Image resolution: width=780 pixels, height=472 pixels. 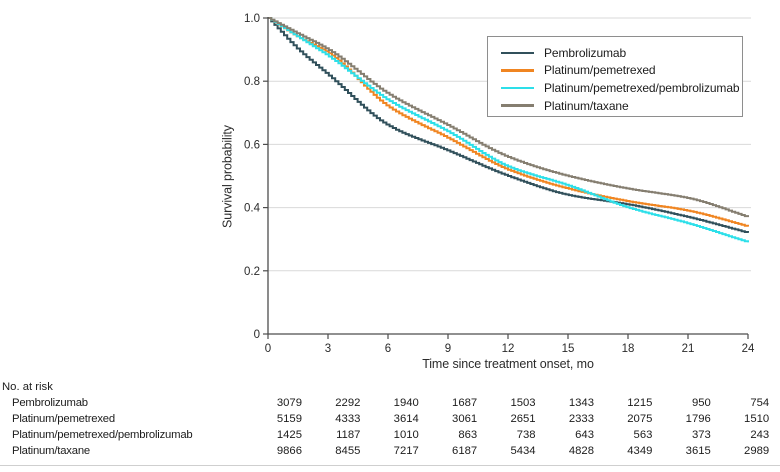 What do you see at coordinates (63, 419) in the screenshot?
I see `risk-row-label: Platinum/pemetrexed` at bounding box center [63, 419].